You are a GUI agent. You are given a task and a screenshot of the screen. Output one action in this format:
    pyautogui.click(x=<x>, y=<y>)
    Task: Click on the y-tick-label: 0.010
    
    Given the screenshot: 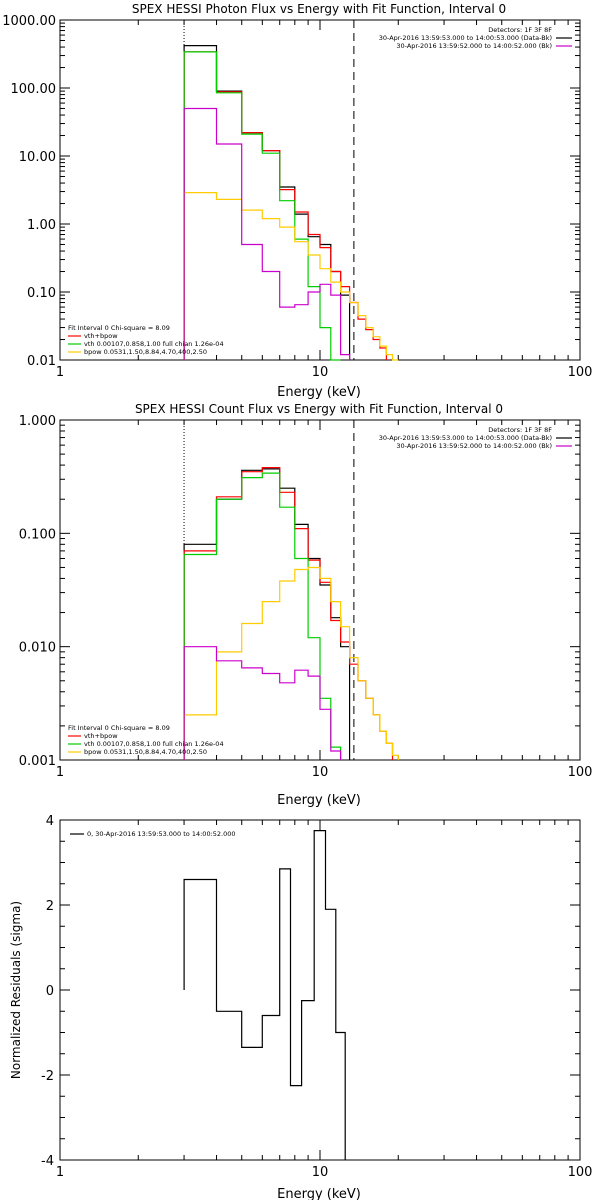 What is the action you would take?
    pyautogui.click(x=37, y=648)
    